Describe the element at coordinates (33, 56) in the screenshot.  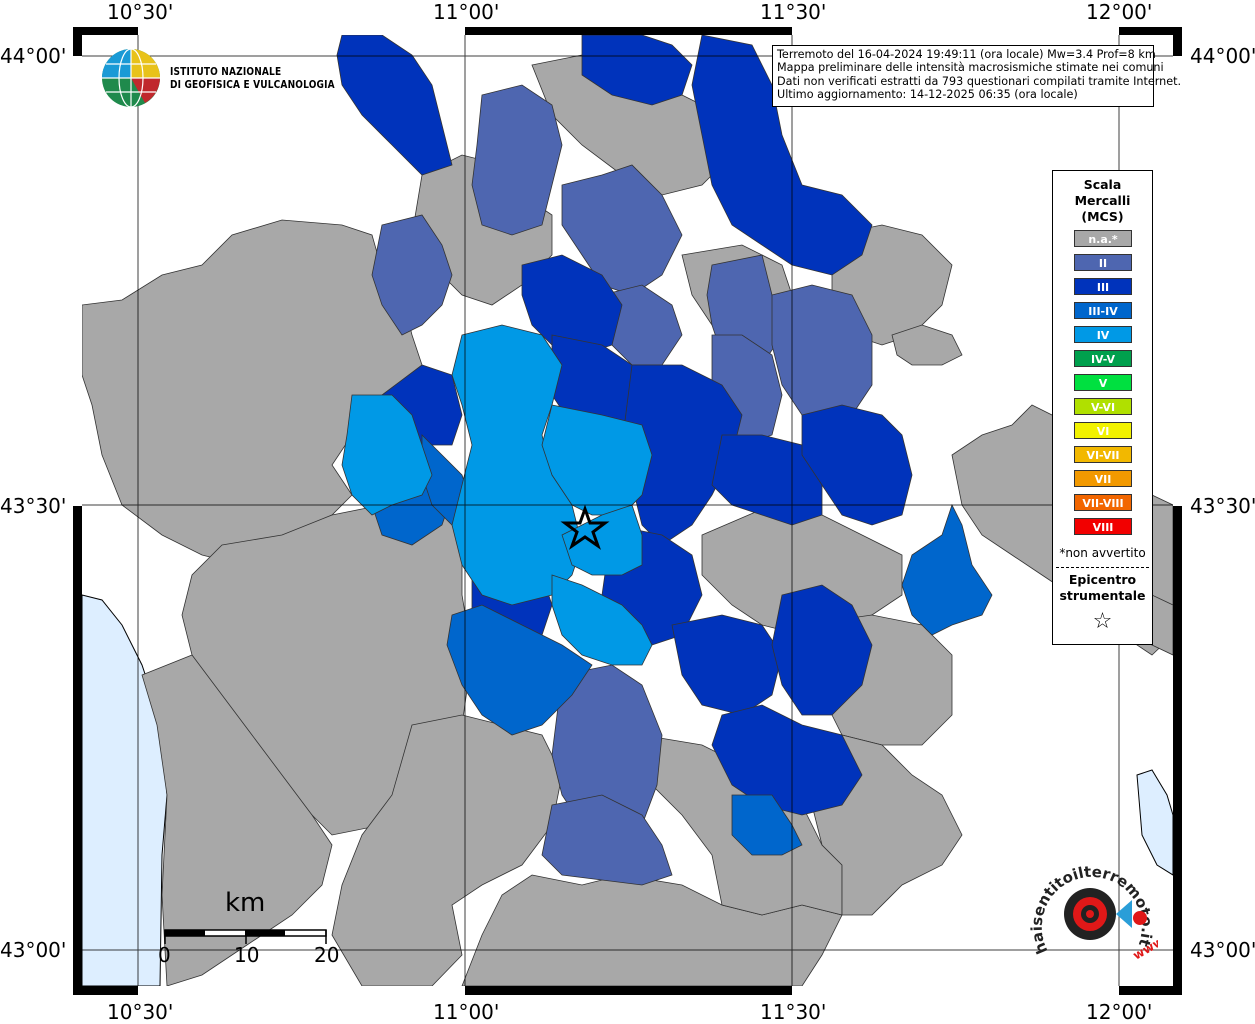
I see `lat-label-left: 44°00'` at that location.